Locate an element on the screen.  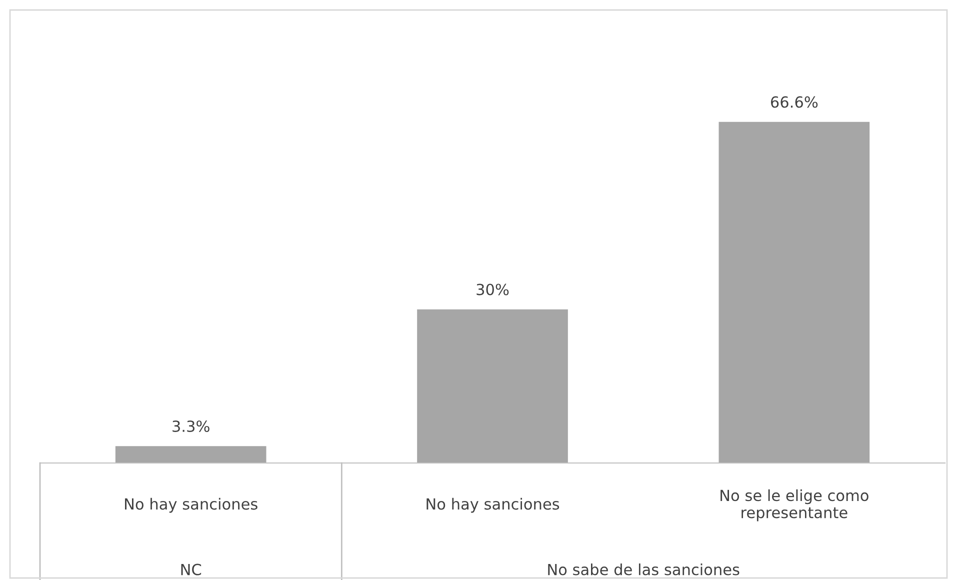
x-tick-label: No se le elige como representante is located at coordinates (794, 505).